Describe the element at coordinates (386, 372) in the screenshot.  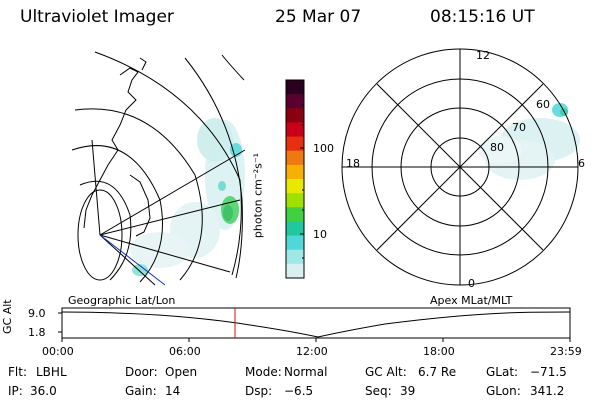
I see `gcalt-label: GC Alt:` at that location.